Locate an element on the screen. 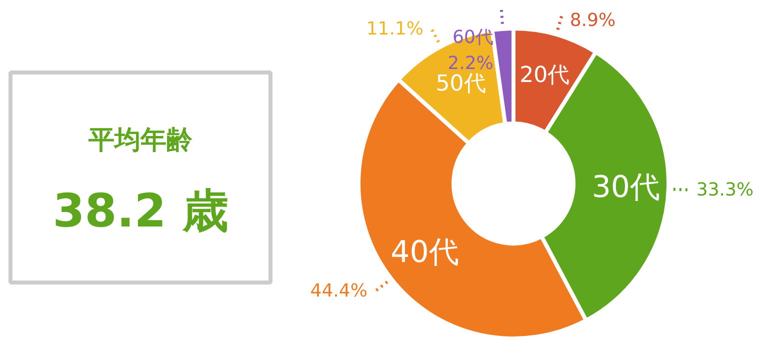 This screenshot has width=760, height=352. data-label: 2.2% is located at coordinates (471, 63).